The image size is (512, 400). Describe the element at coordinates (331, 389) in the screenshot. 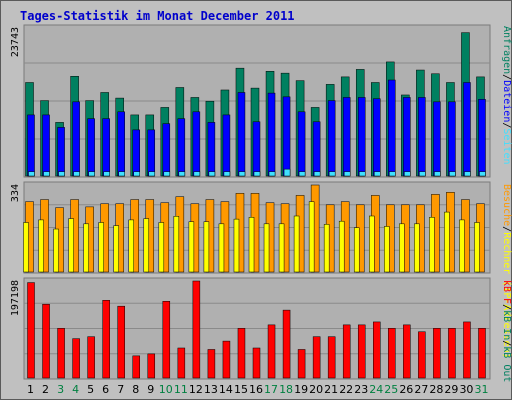

I see `x-tick-label: 21` at that location.